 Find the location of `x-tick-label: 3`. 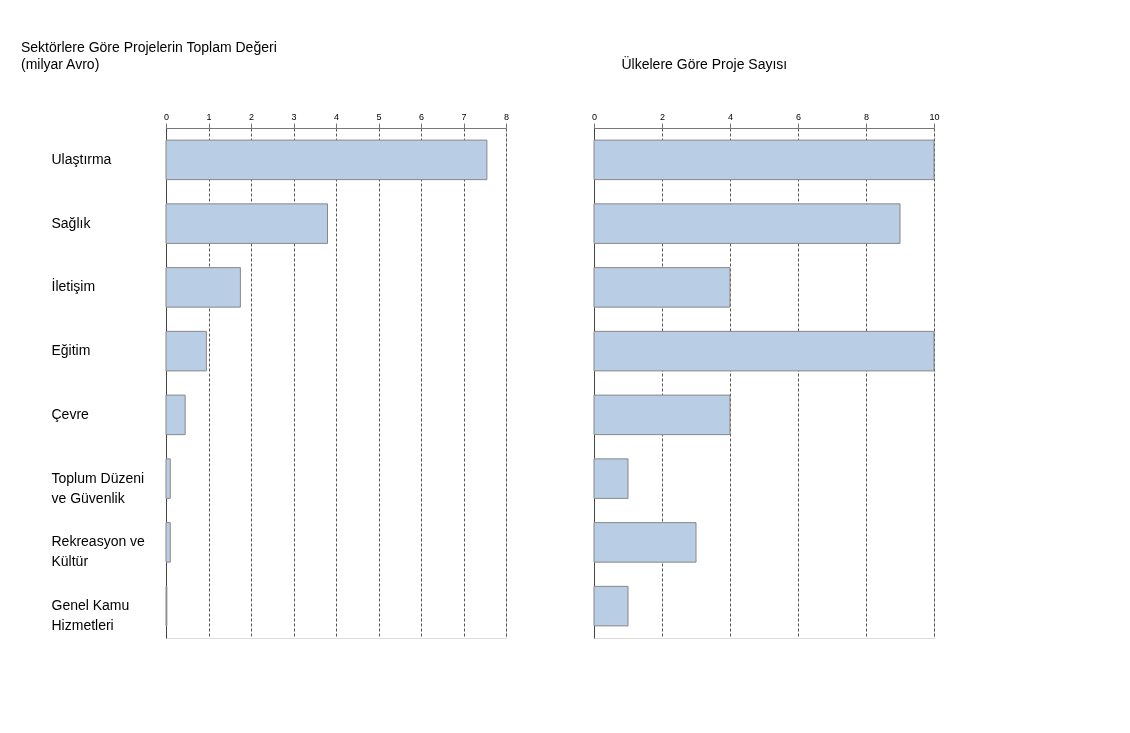

x-tick-label: 3 is located at coordinates (294, 116).